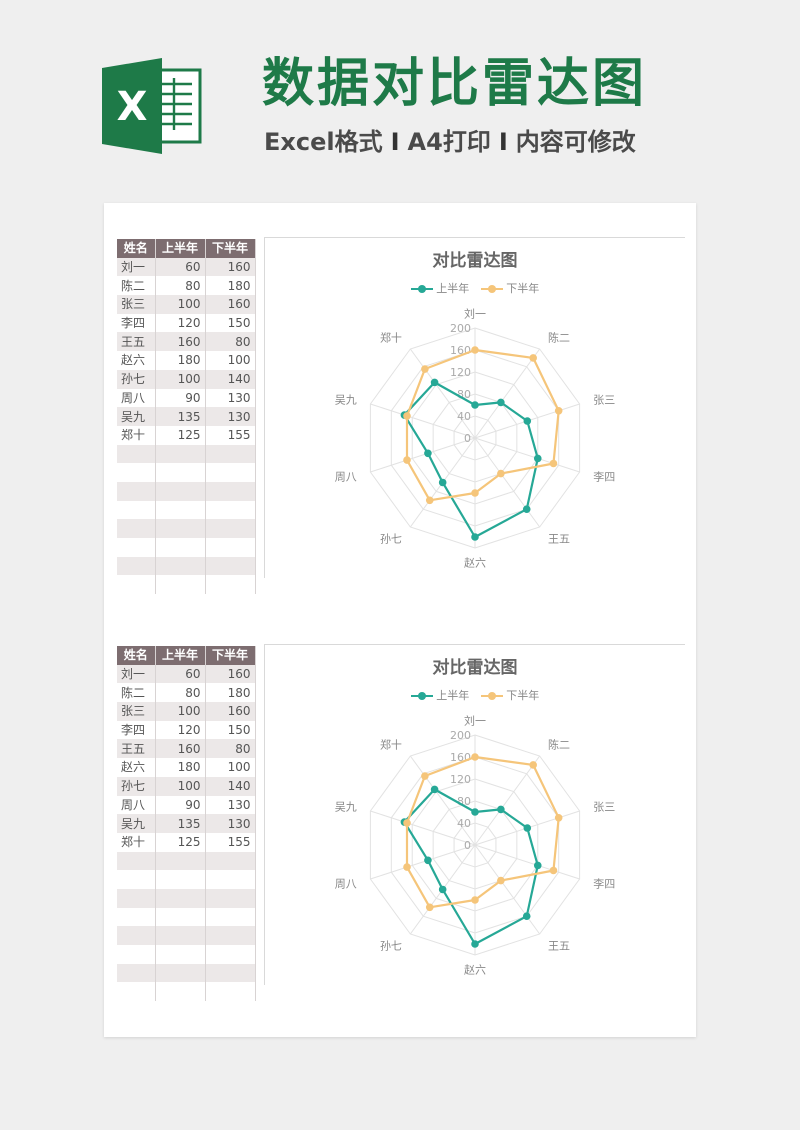 This screenshot has width=800, height=1130. Describe the element at coordinates (186, 823) in the screenshot. I see `table-row: 吴九 135 130` at that location.